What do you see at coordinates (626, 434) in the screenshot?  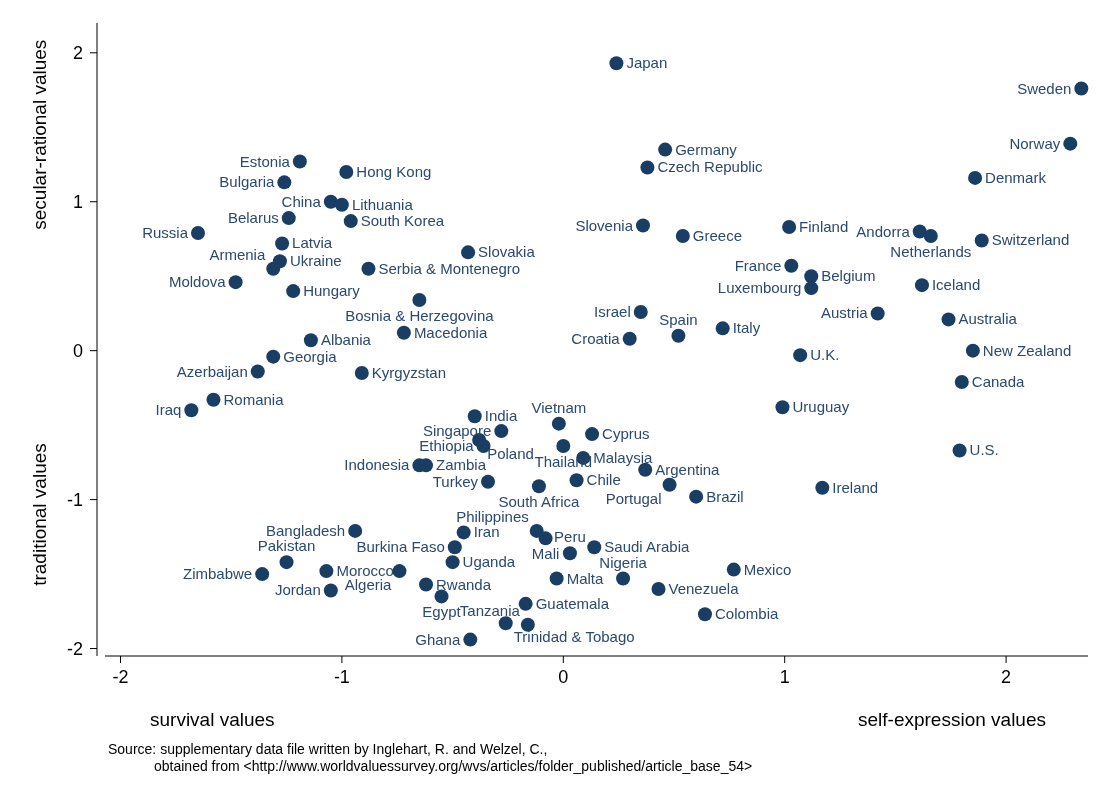 I see `annotation: Cyprus` at bounding box center [626, 434].